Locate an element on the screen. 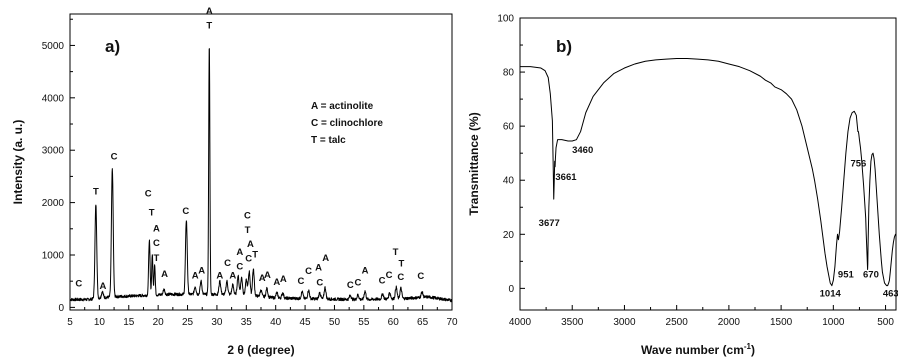  xrd-x-axis-title: 2 θ (degree) is located at coordinates (260, 350).